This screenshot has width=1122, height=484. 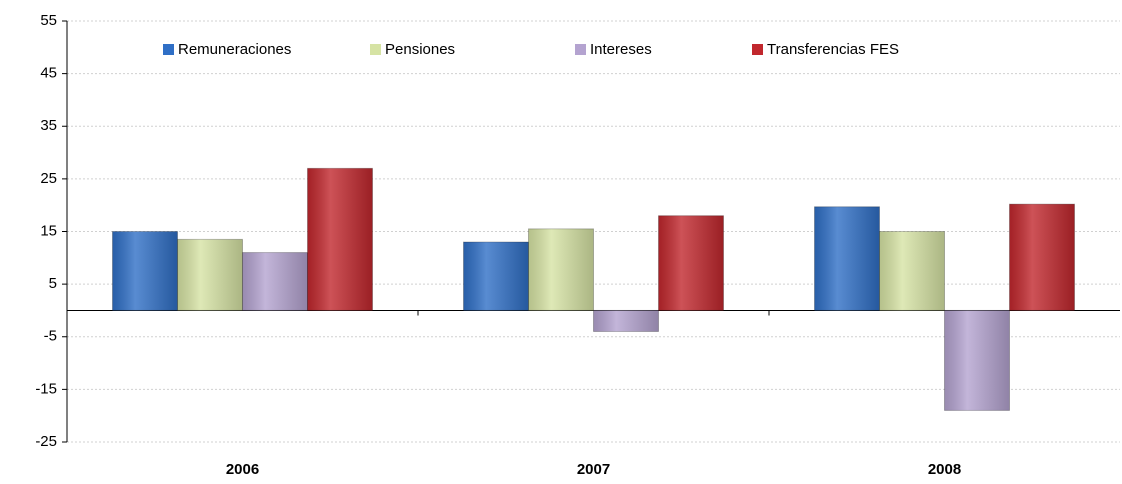 I want to click on legend-label: Transferencias FES, so click(x=833, y=49).